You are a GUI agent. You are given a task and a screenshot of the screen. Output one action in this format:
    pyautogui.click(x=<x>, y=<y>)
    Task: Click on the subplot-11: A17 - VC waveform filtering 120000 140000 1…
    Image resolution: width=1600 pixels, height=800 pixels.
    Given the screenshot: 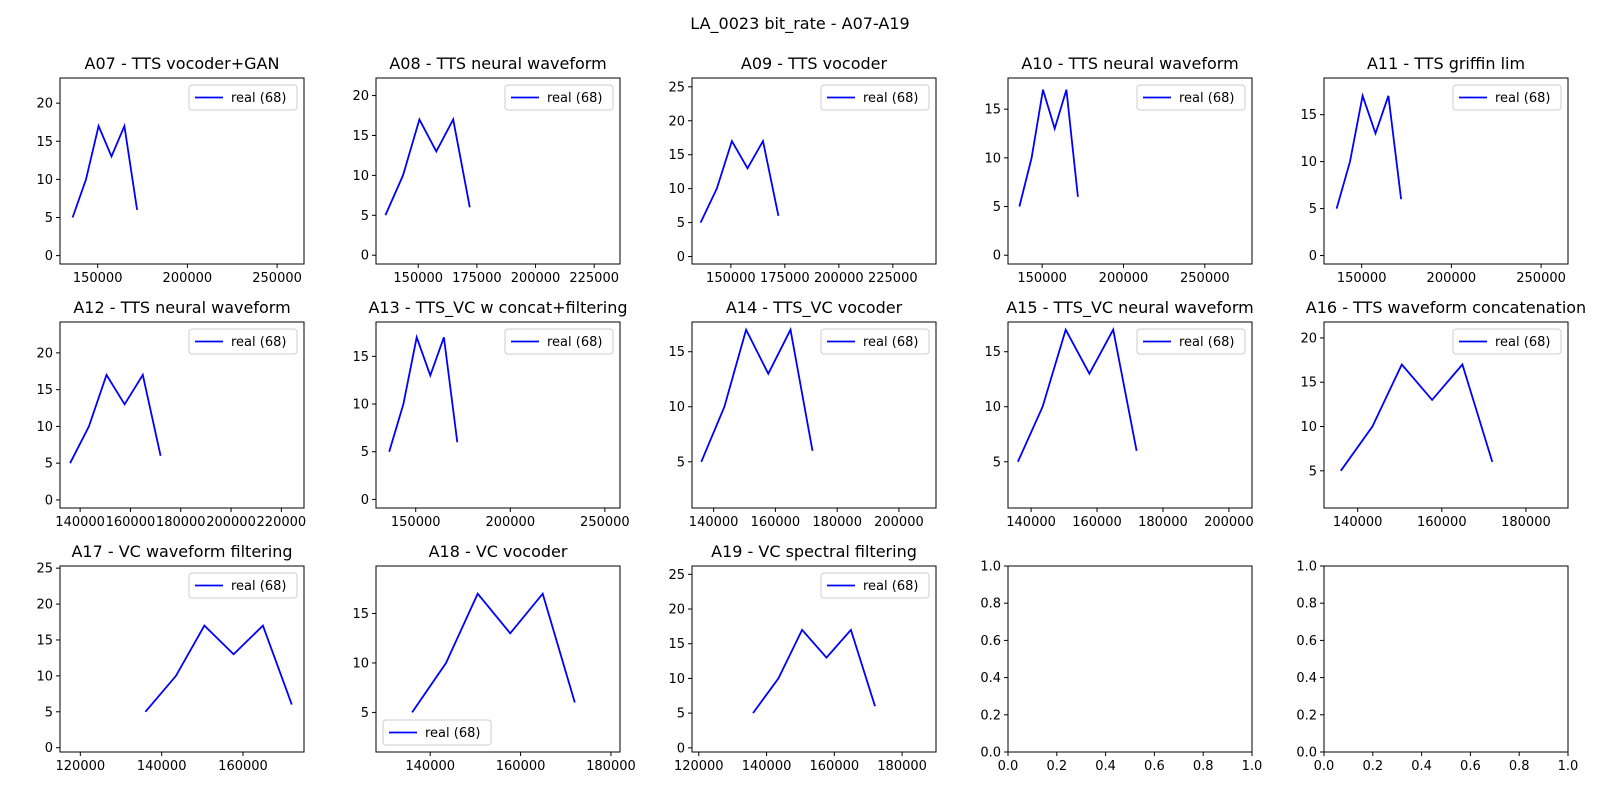 What is the action you would take?
    pyautogui.click(x=170, y=658)
    